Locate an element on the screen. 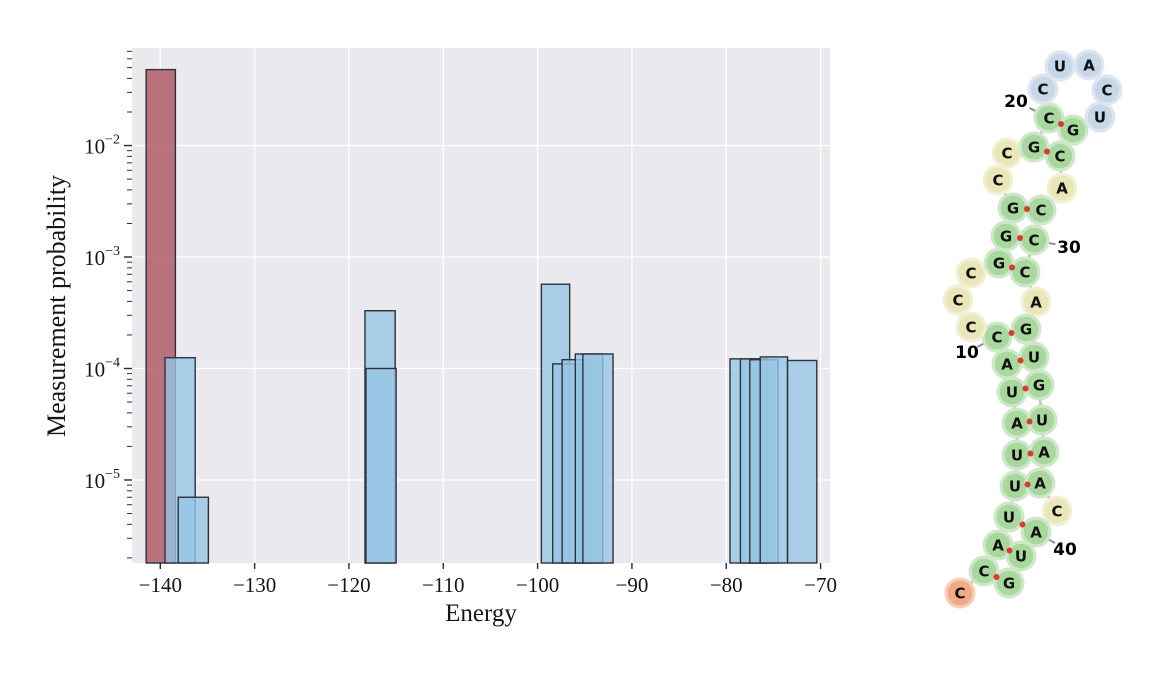  nucleotide-C18: C is located at coordinates (1007, 153).